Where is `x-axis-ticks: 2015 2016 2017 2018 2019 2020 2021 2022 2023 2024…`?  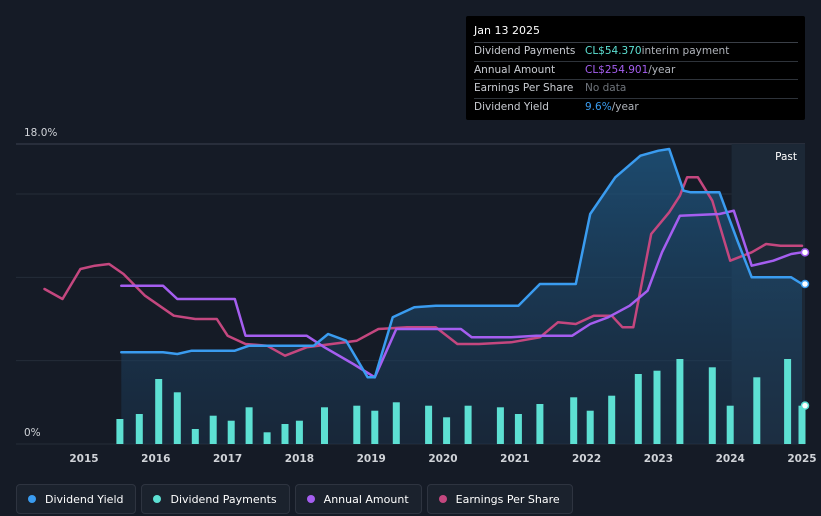
x-axis-ticks: 2015 2016 2017 2018 2019 2020 2021 2022 2023 2024… is located at coordinates (442, 459).